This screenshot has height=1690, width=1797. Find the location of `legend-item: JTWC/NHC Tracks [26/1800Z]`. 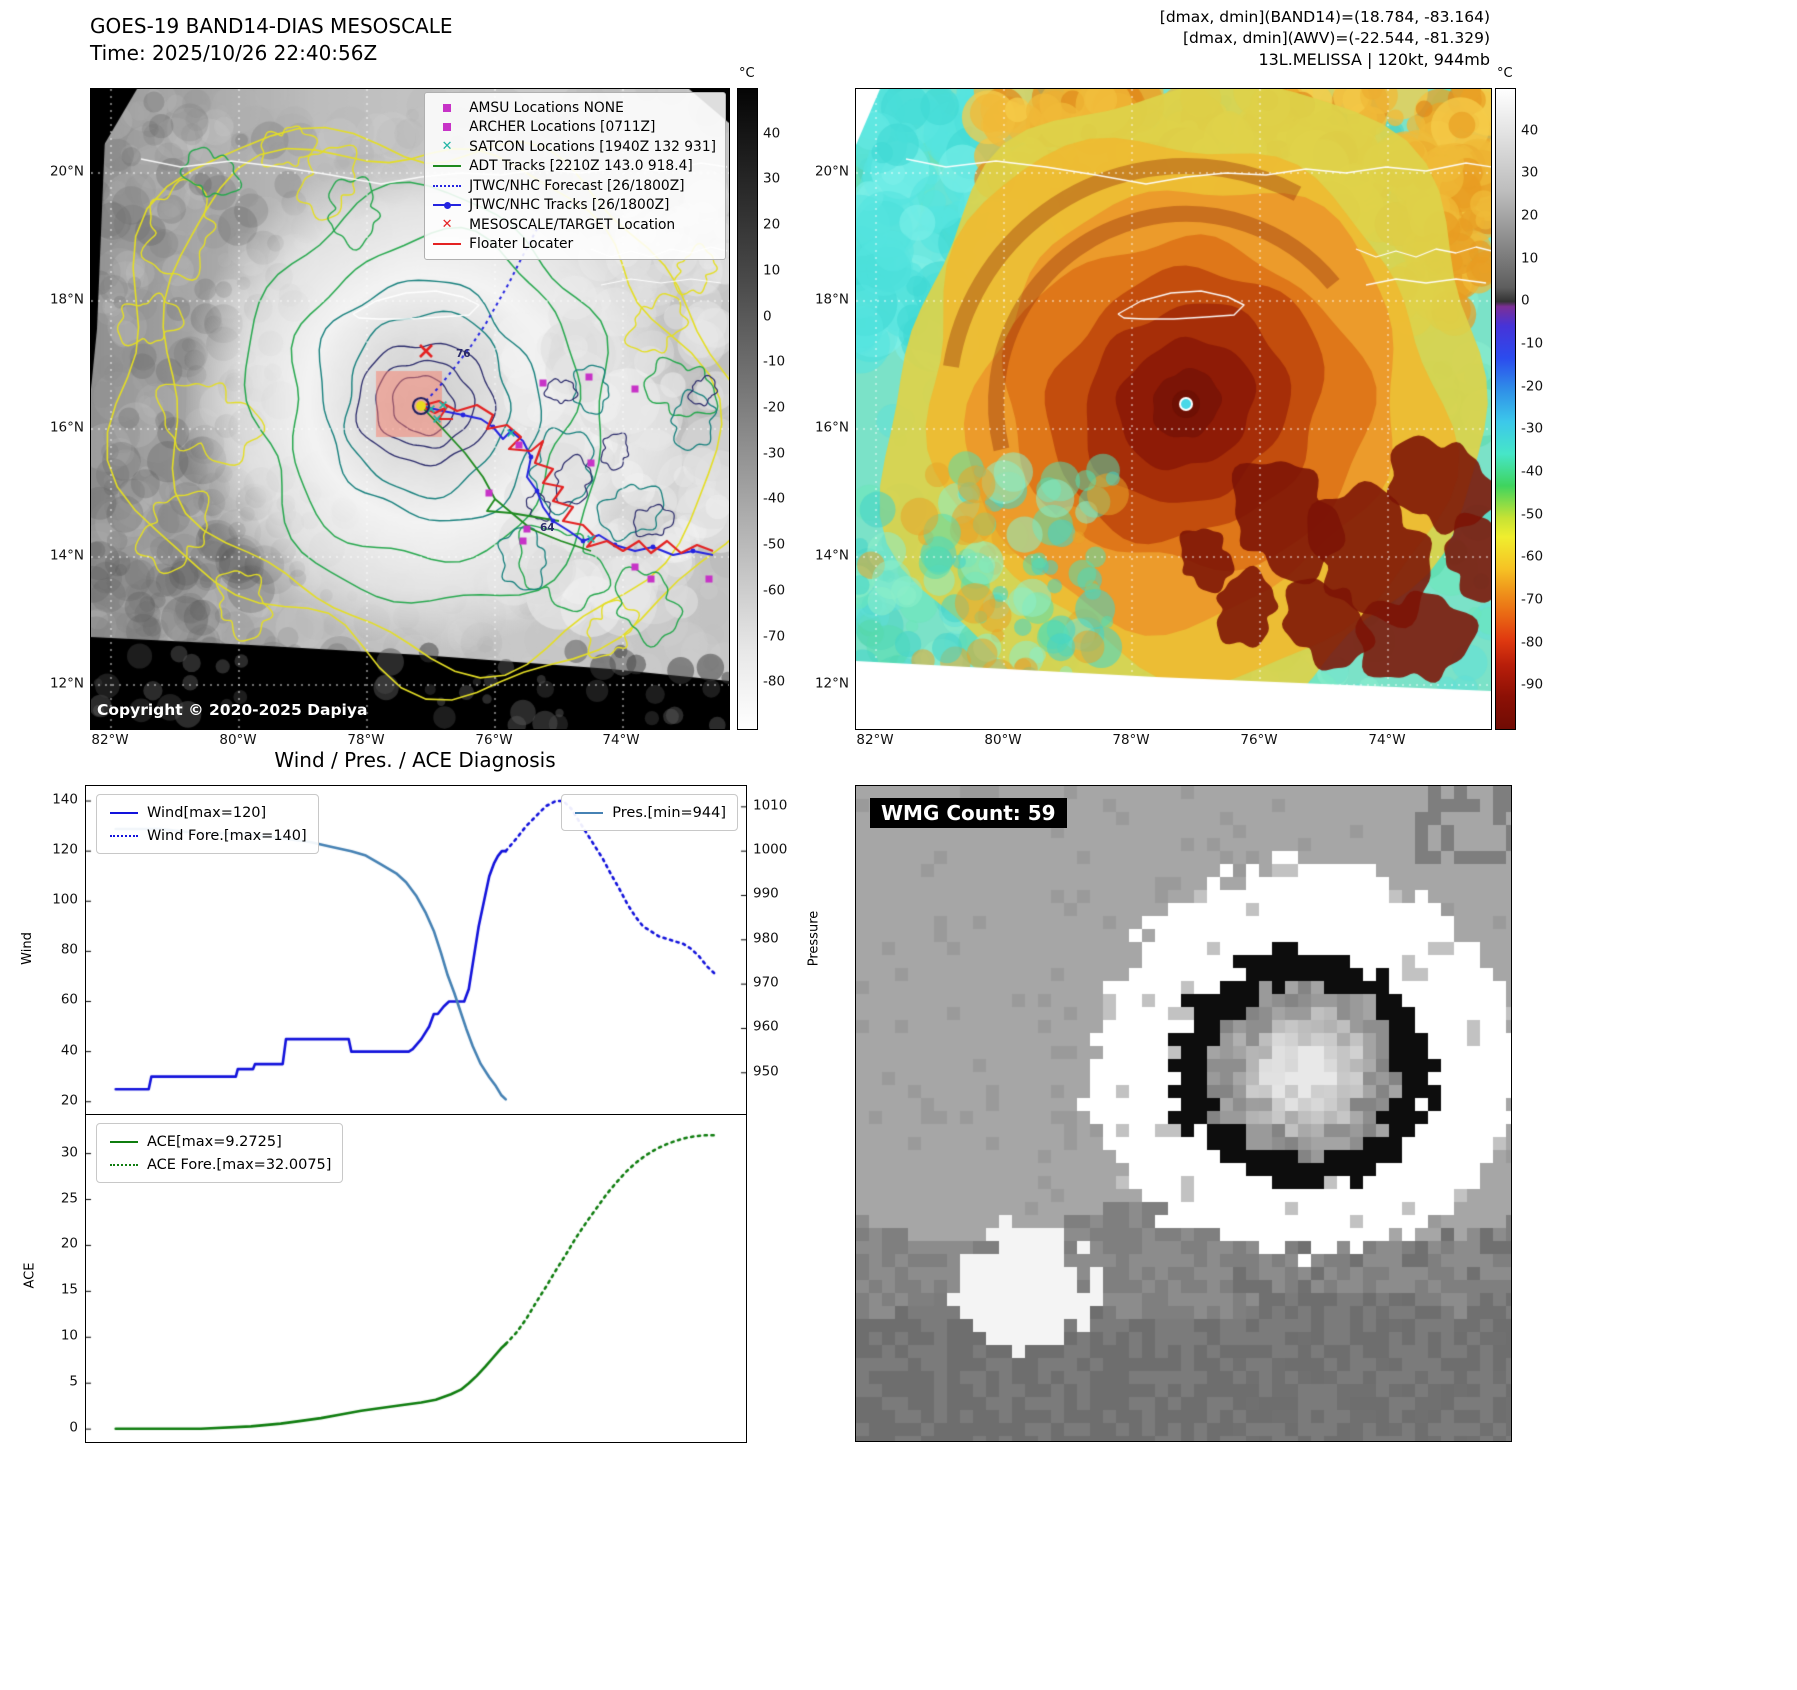

legend-item: JTWC/NHC Tracks [26/1800Z] is located at coordinates (574, 206).